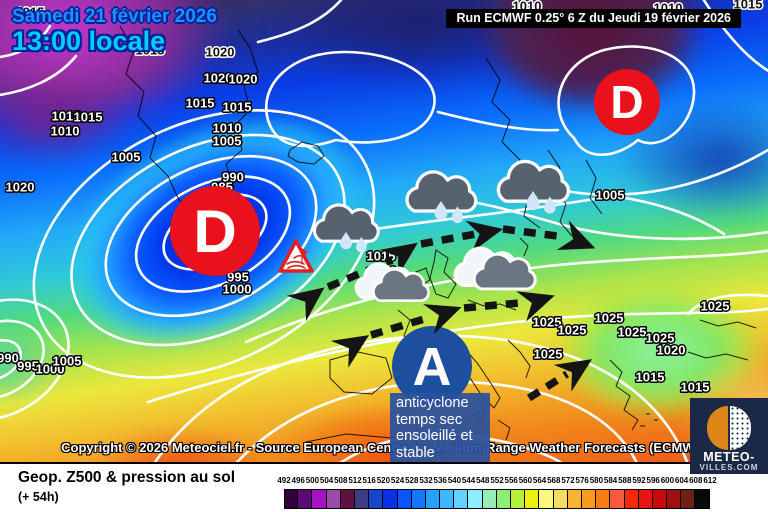 The width and height of the screenshot is (768, 512). I want to click on note-line: temps sec, so click(429, 419).